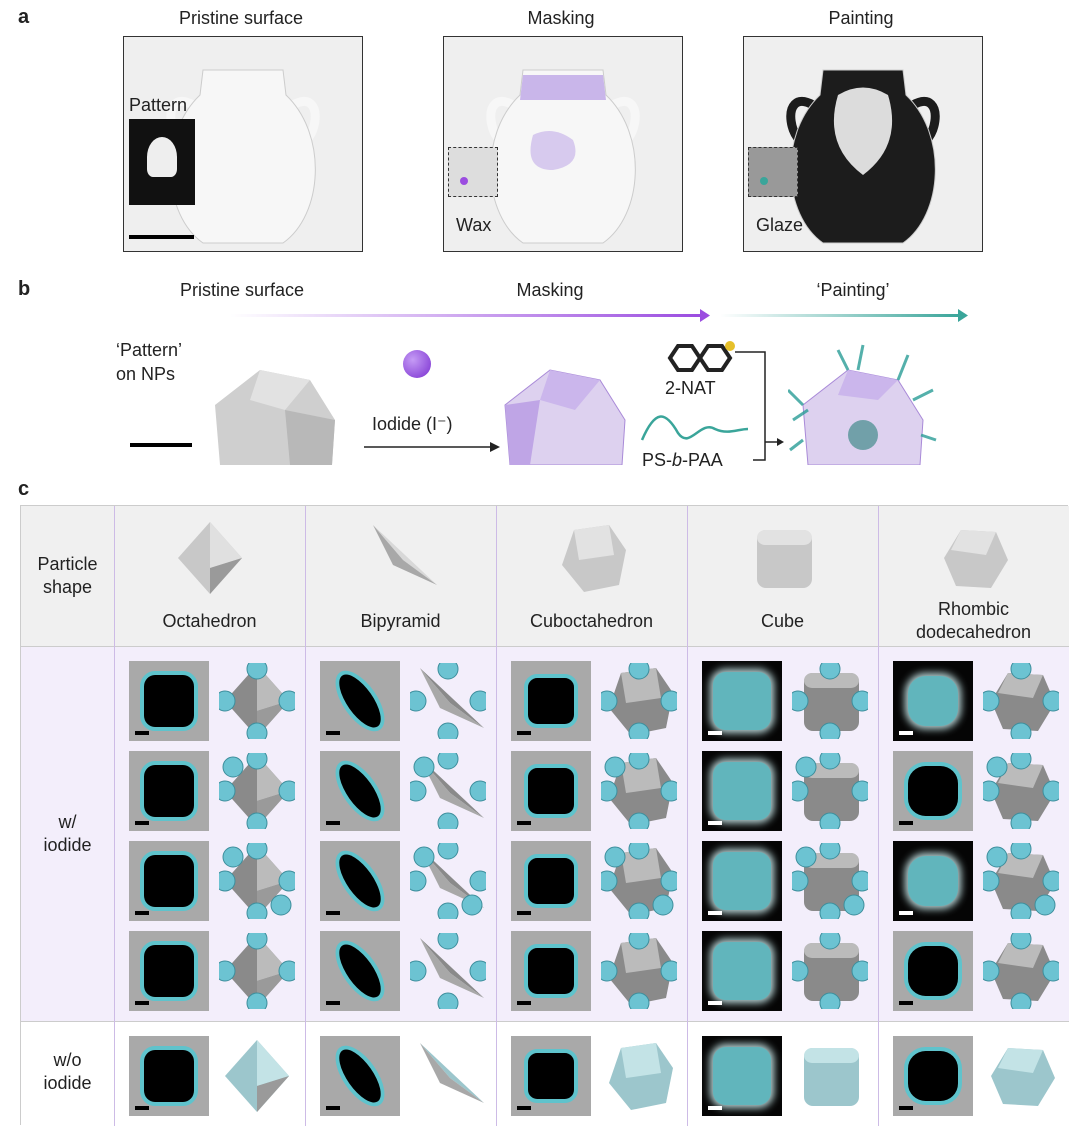  What do you see at coordinates (146, 374) in the screenshot?
I see `pattern-label-2: on NPs` at bounding box center [146, 374].